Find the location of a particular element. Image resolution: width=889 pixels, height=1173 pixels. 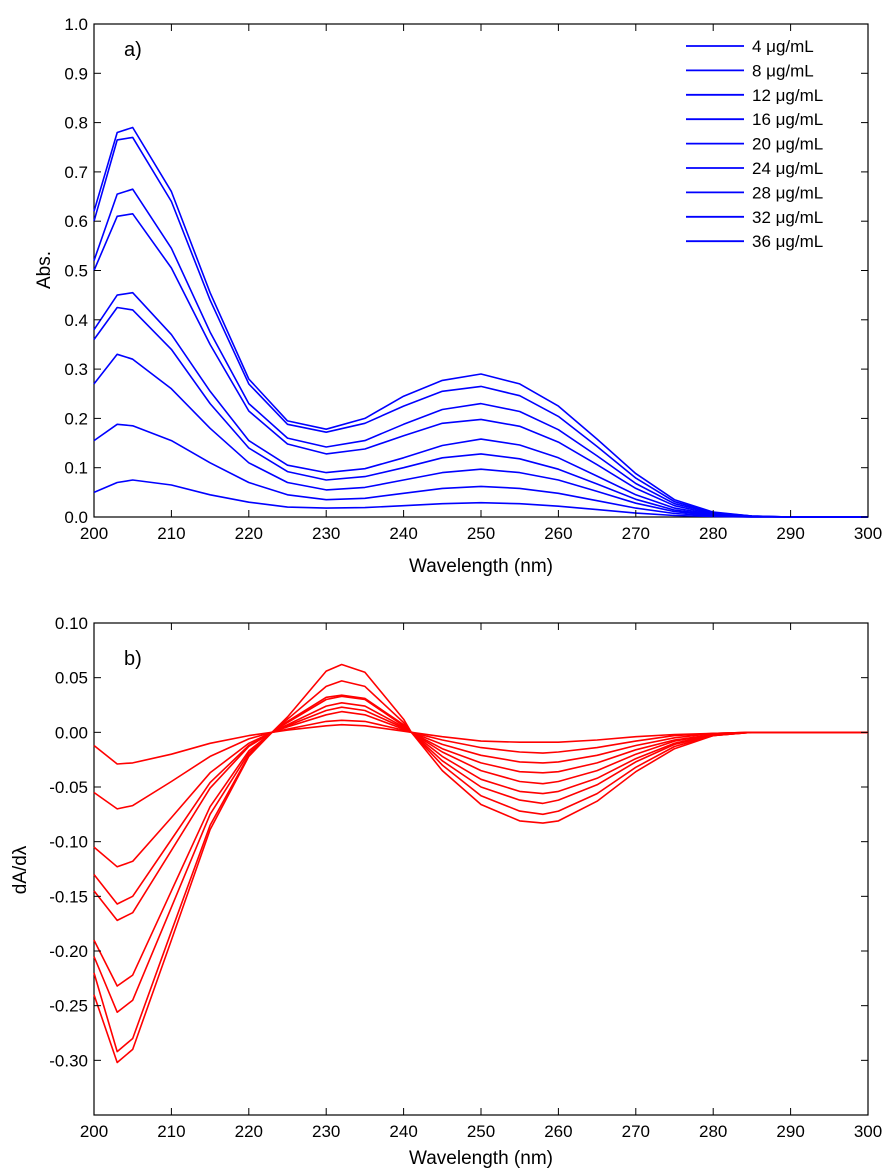

panel-a-x-tick-label: 210 is located at coordinates (171, 533).